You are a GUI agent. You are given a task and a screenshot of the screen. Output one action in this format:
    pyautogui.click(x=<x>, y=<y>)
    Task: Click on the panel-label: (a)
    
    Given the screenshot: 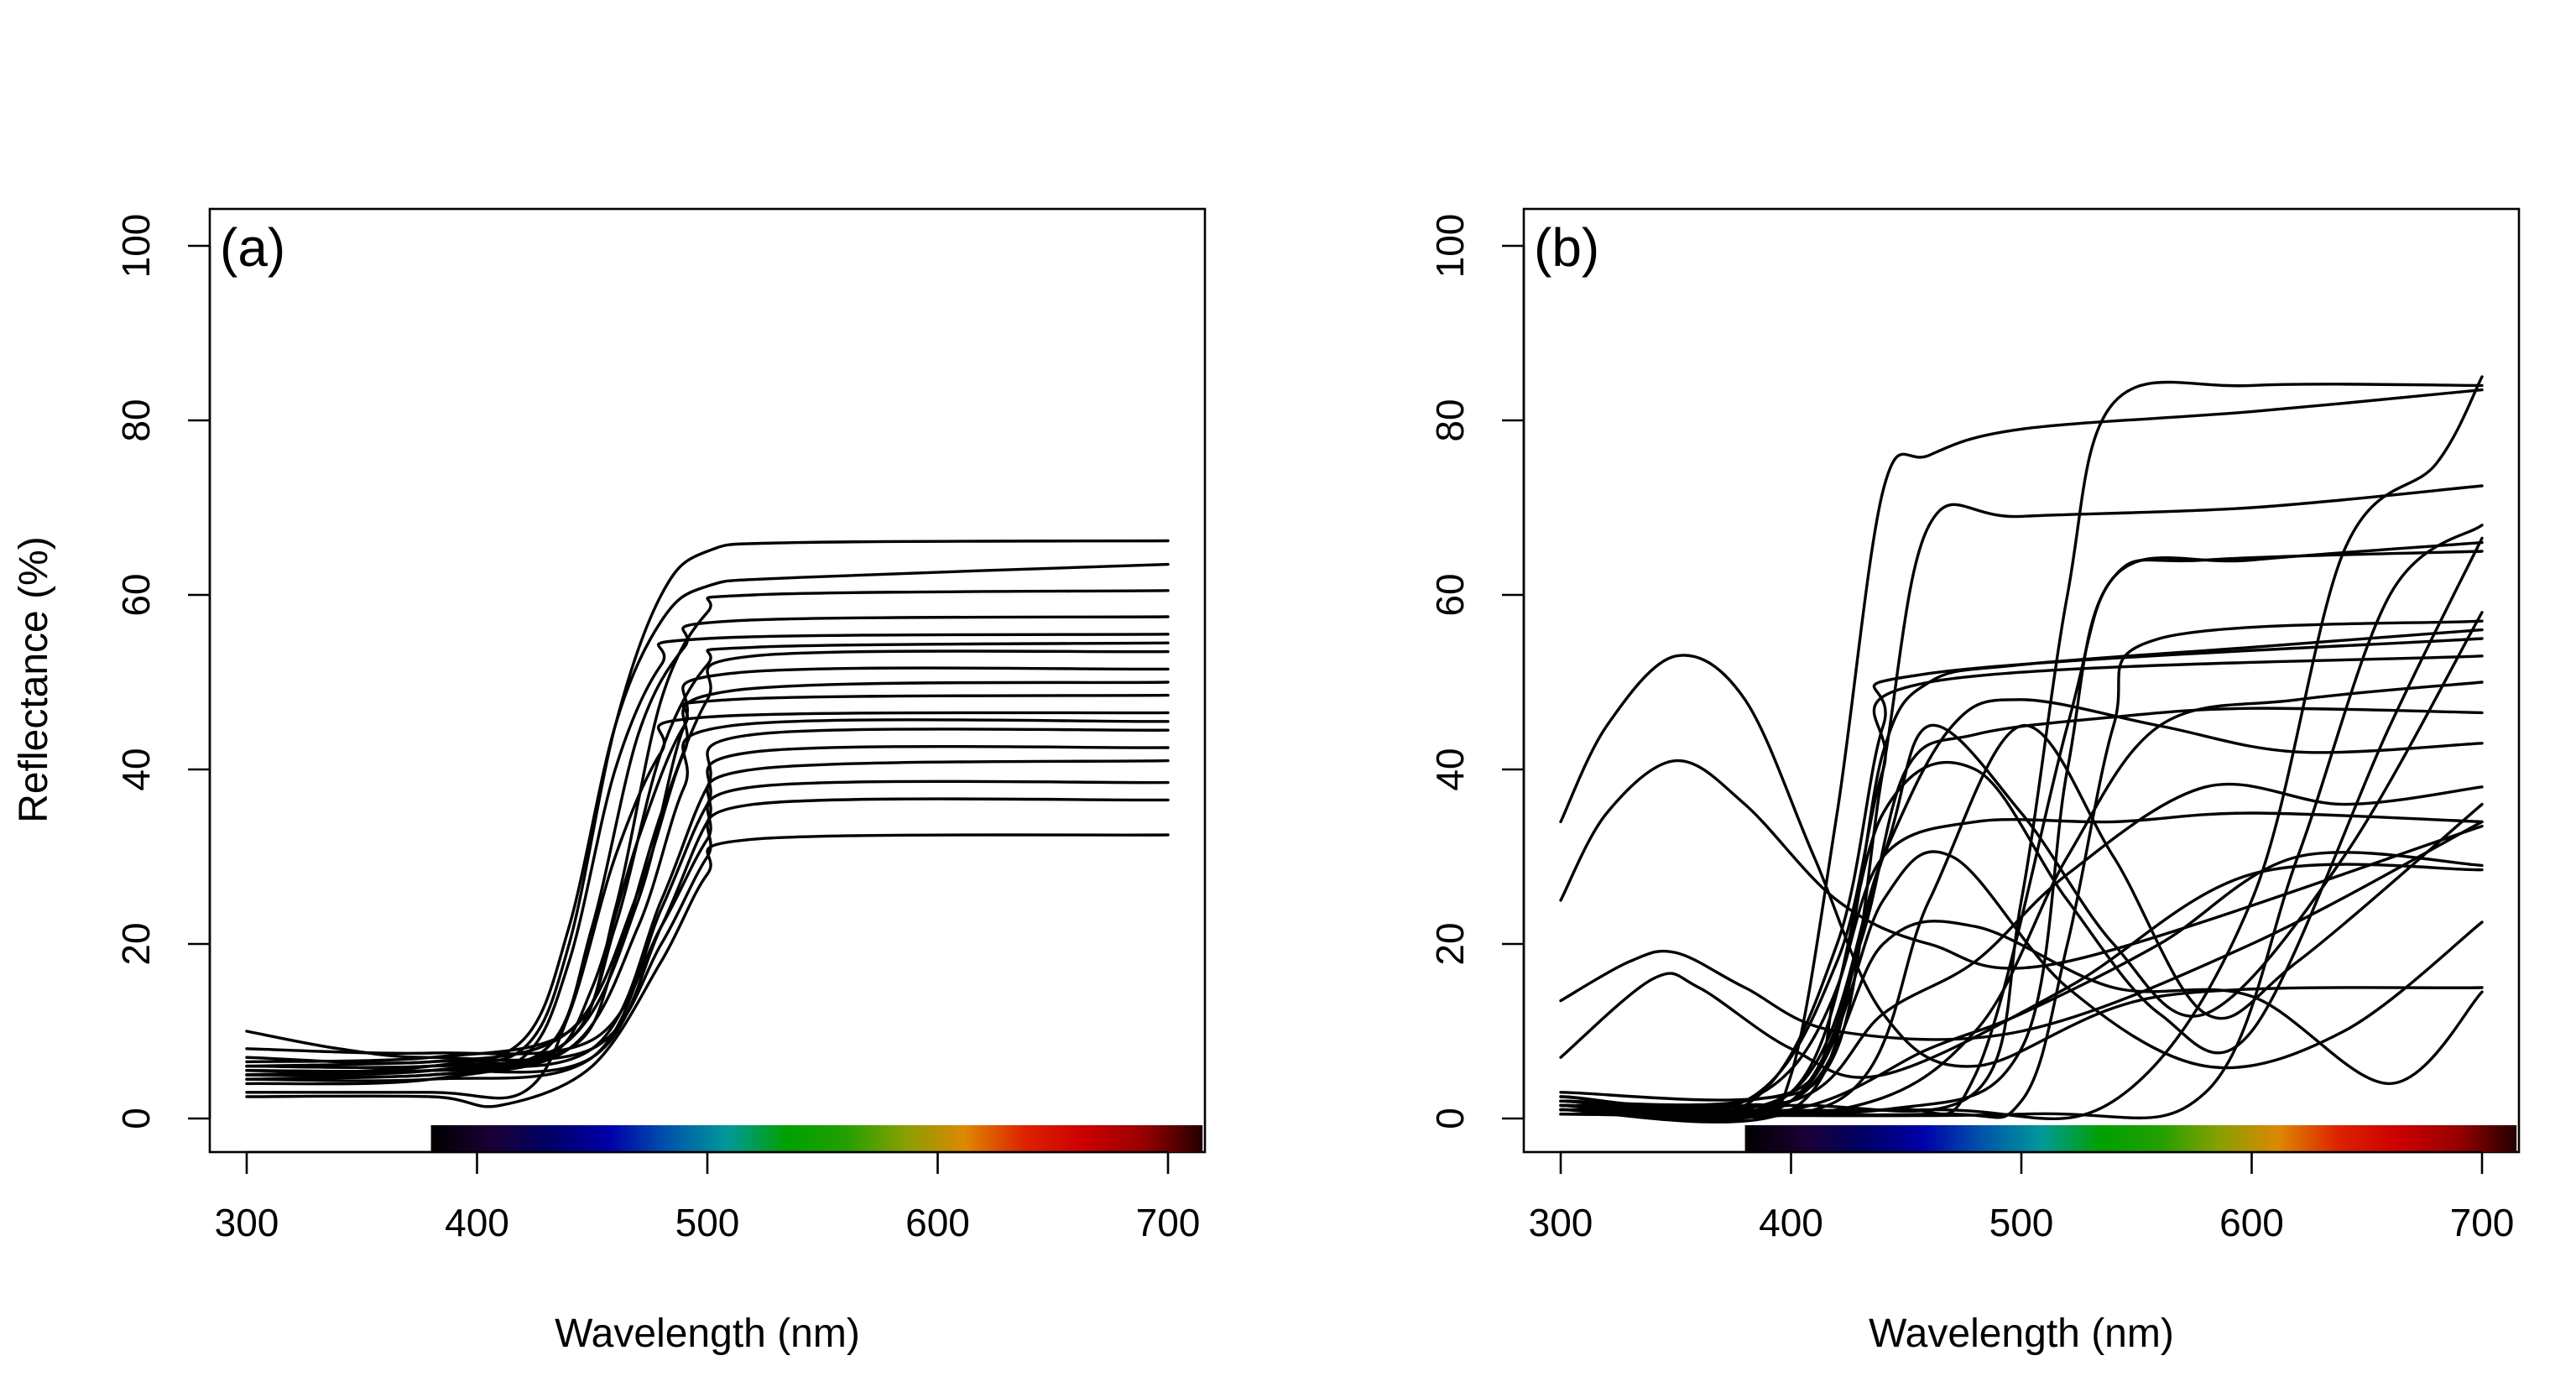 What is the action you would take?
    pyautogui.click(x=252, y=248)
    